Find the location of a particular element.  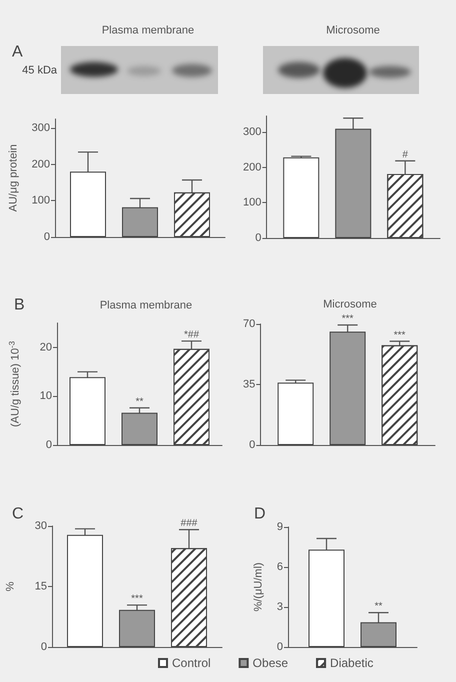

y-tick-label: 70 is located at coordinates (249, 324).